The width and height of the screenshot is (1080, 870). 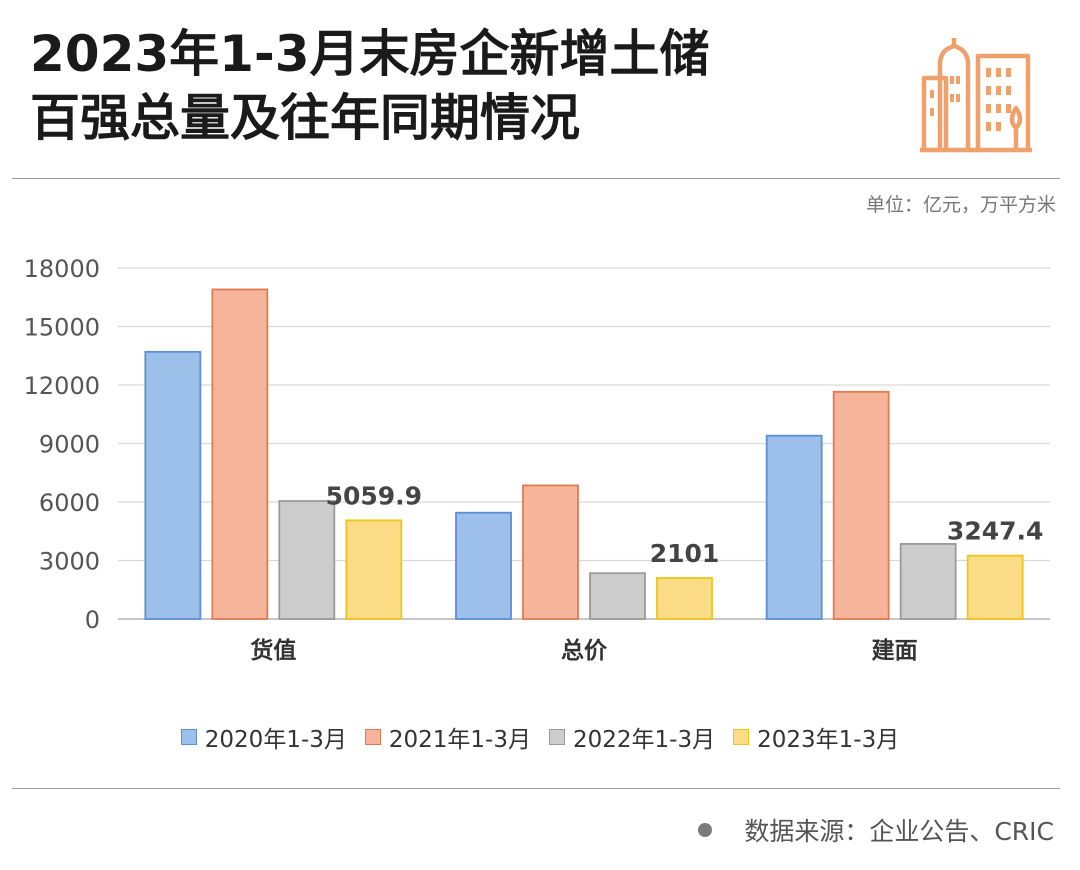 I want to click on y-tick-label: 0, so click(x=92, y=620).